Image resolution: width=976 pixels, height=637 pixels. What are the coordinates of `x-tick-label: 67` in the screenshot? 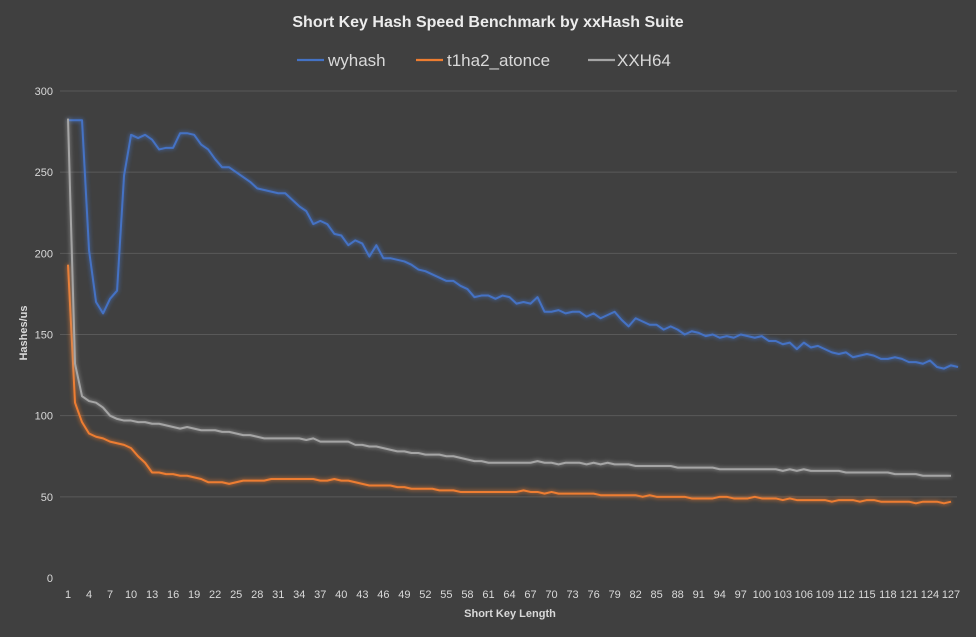 It's located at (530, 595).